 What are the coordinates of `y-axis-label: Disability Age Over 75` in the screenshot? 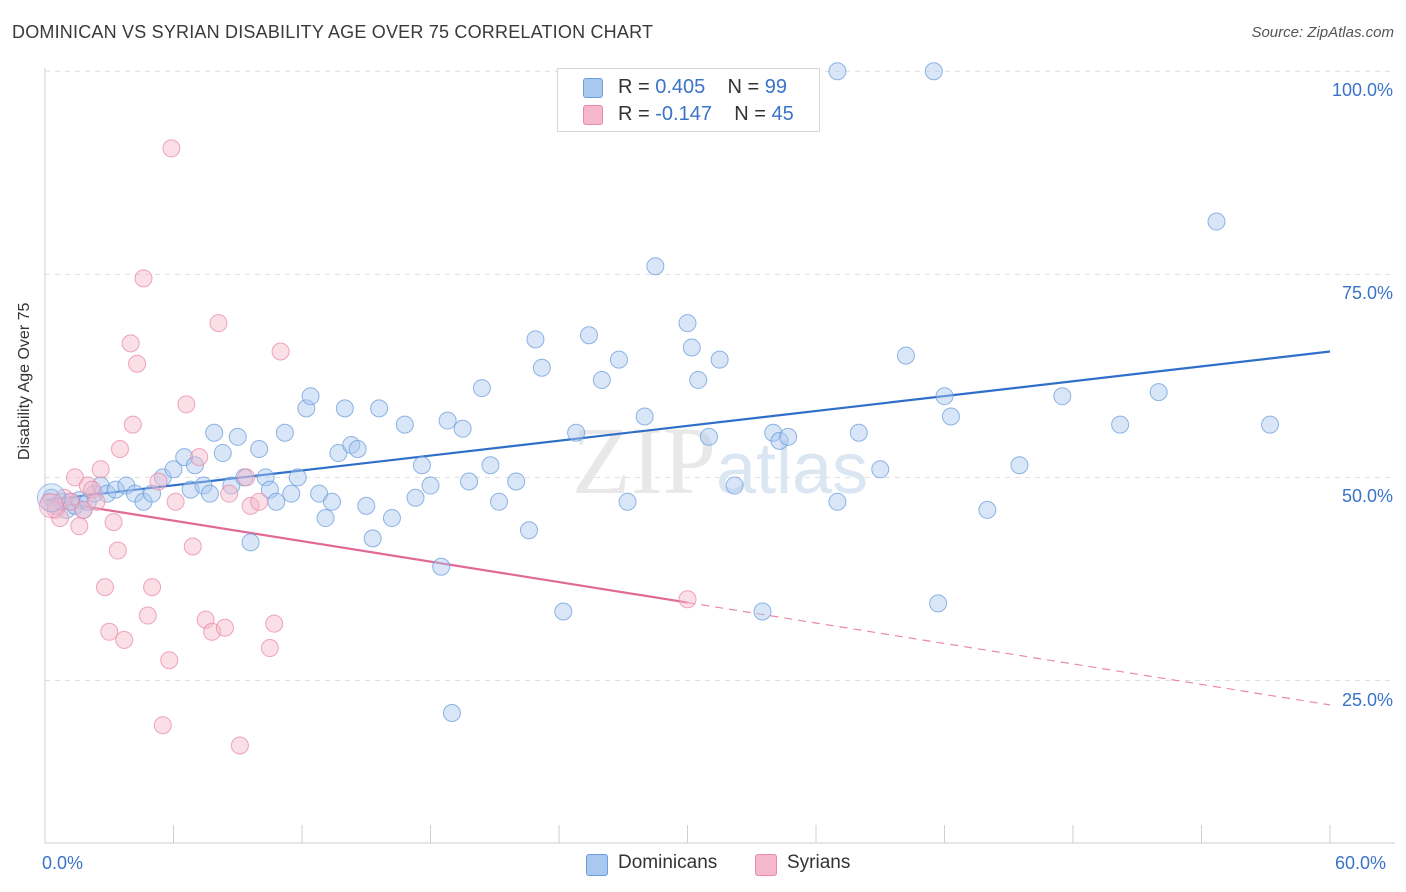 It's located at (24, 381).